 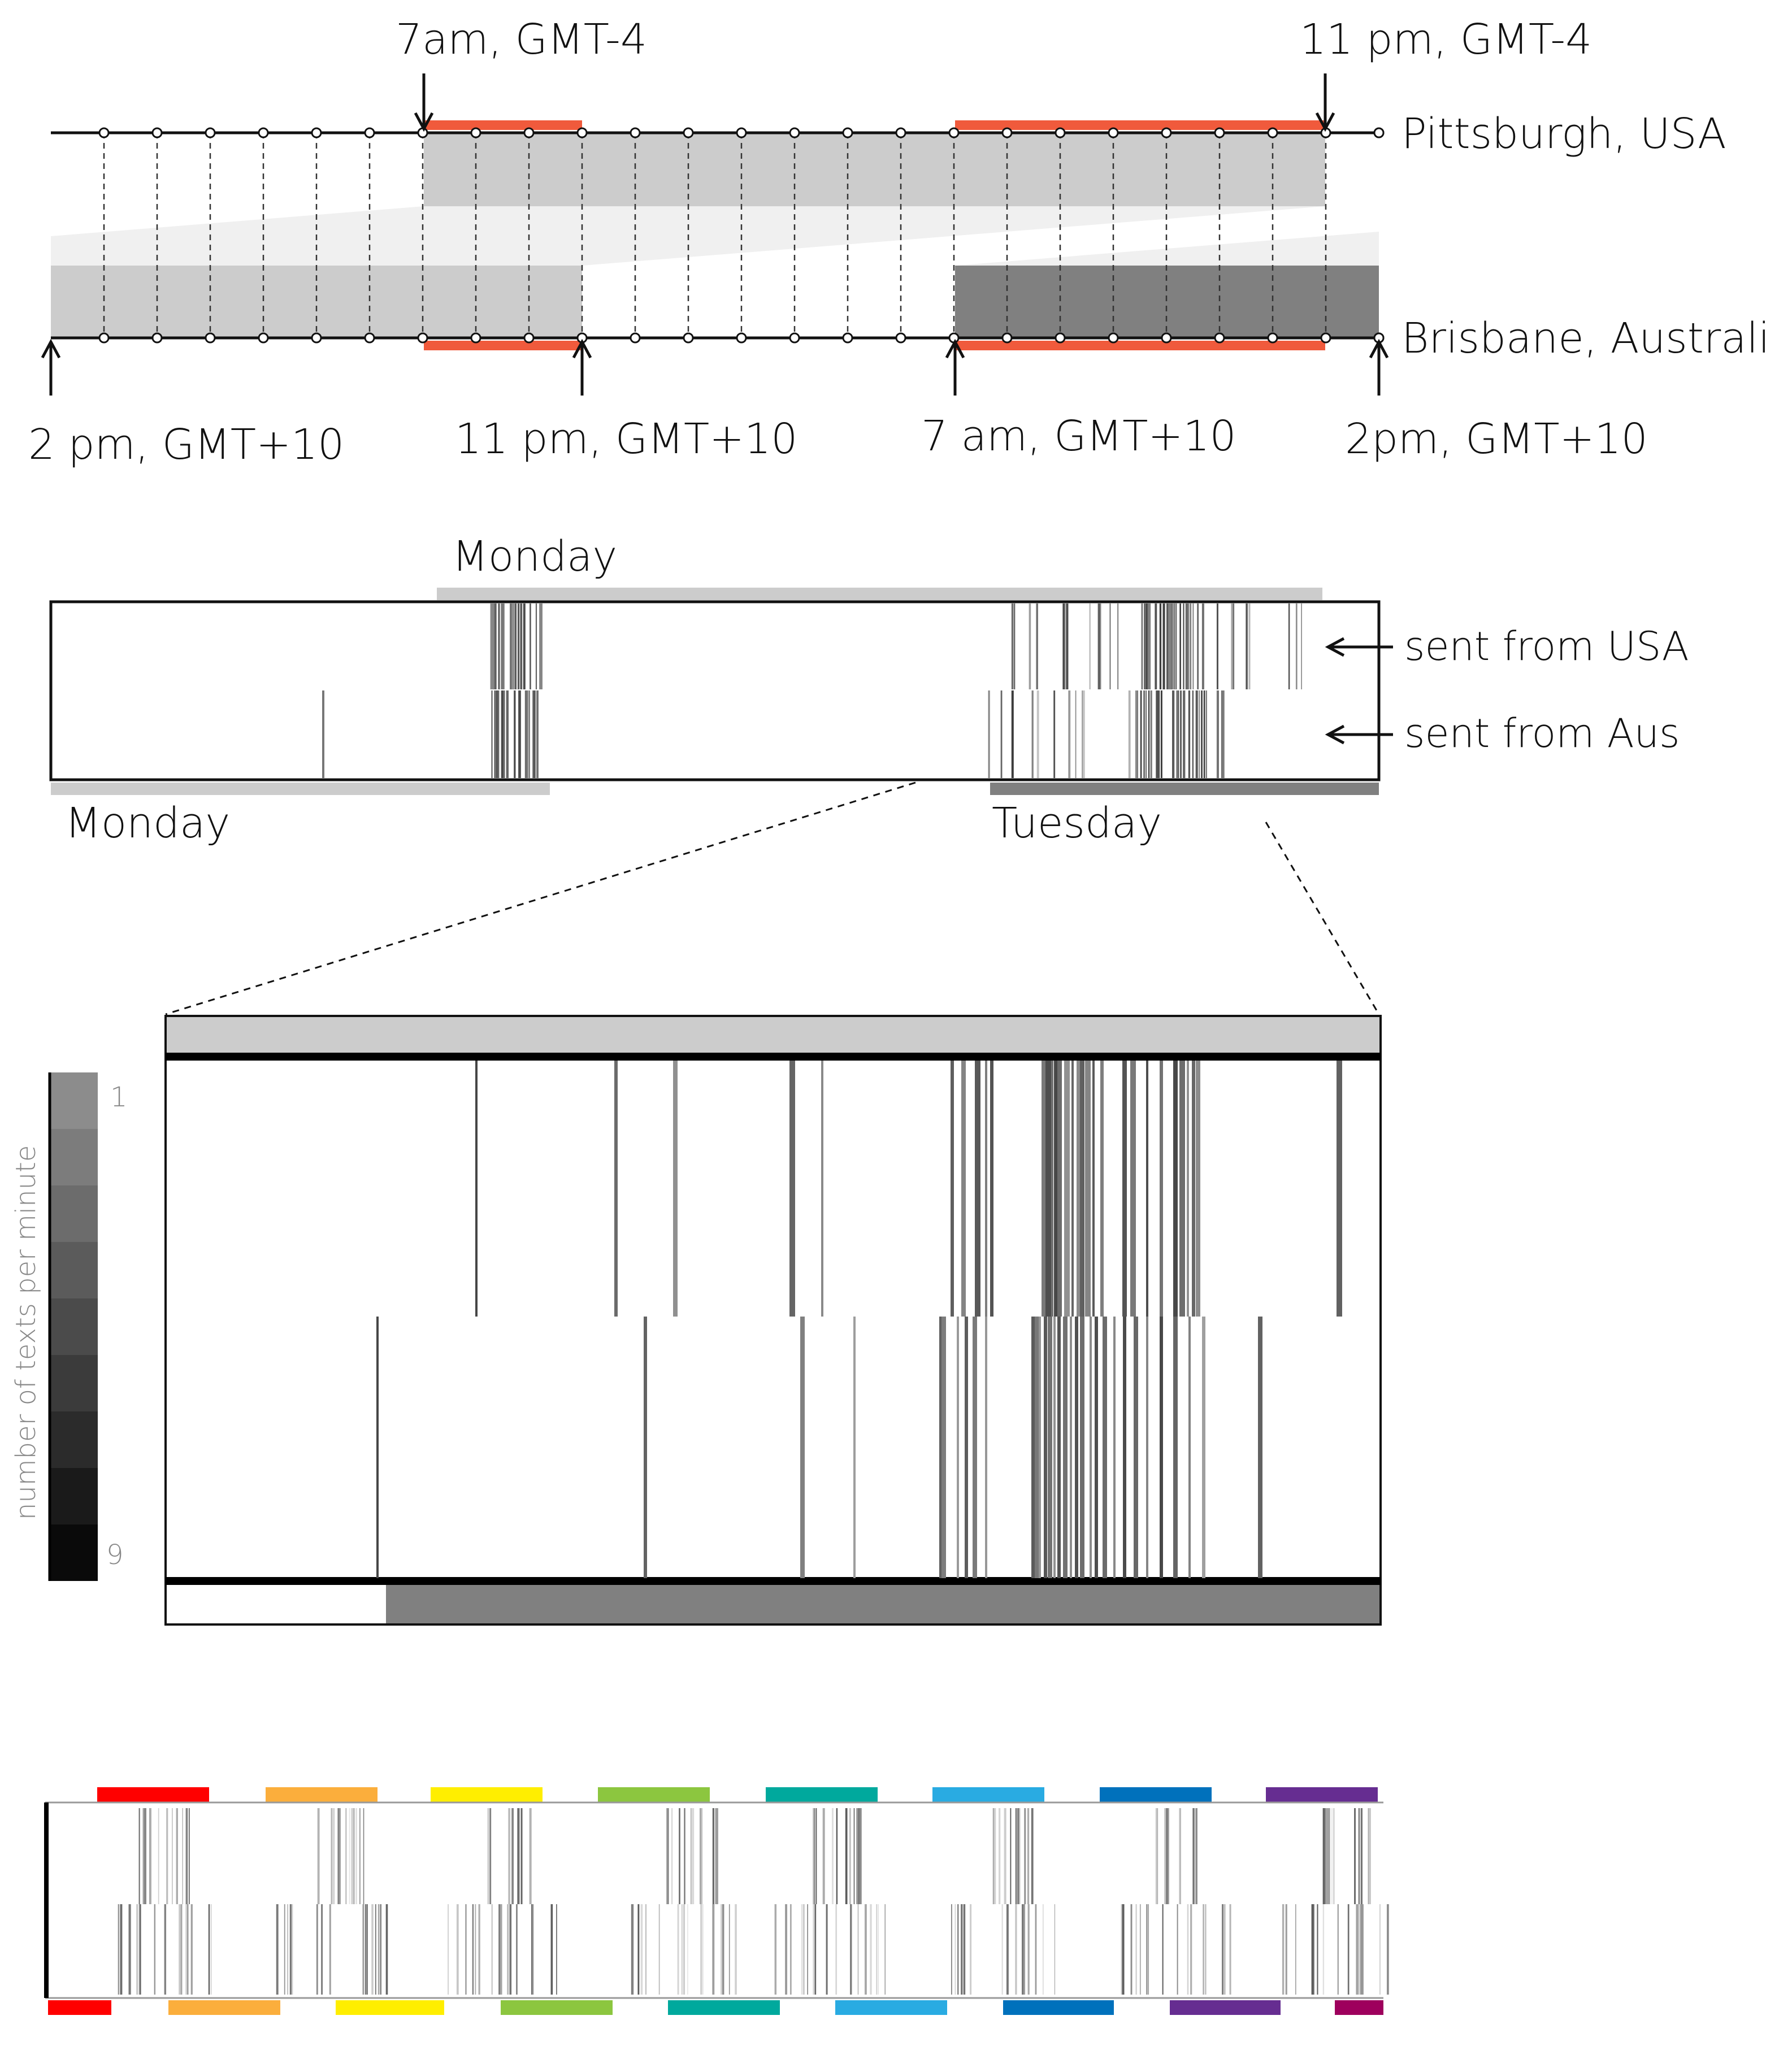 I want to click on legend-min-label: 1, so click(x=119, y=1097).